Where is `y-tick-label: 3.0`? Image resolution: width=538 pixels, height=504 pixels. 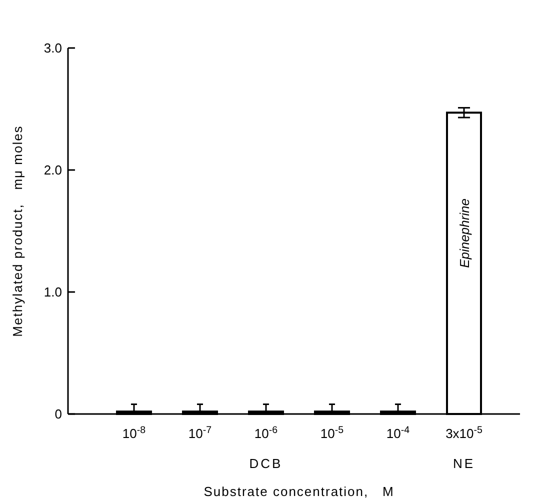 y-tick-label: 3.0 is located at coordinates (53, 48).